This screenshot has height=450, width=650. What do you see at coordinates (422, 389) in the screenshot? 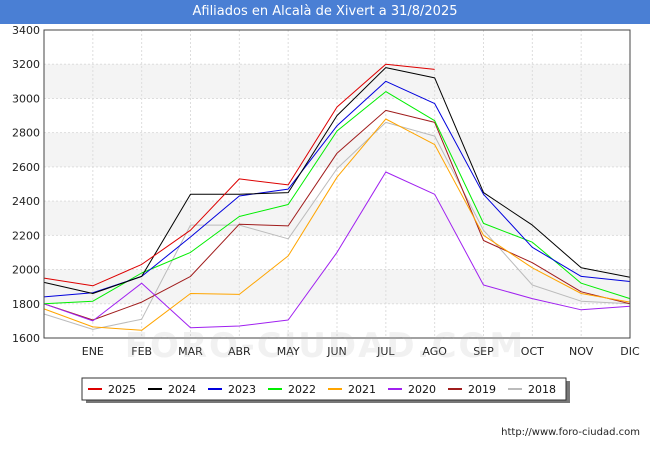
I see `legend-label-2020: 2020` at bounding box center [422, 389].